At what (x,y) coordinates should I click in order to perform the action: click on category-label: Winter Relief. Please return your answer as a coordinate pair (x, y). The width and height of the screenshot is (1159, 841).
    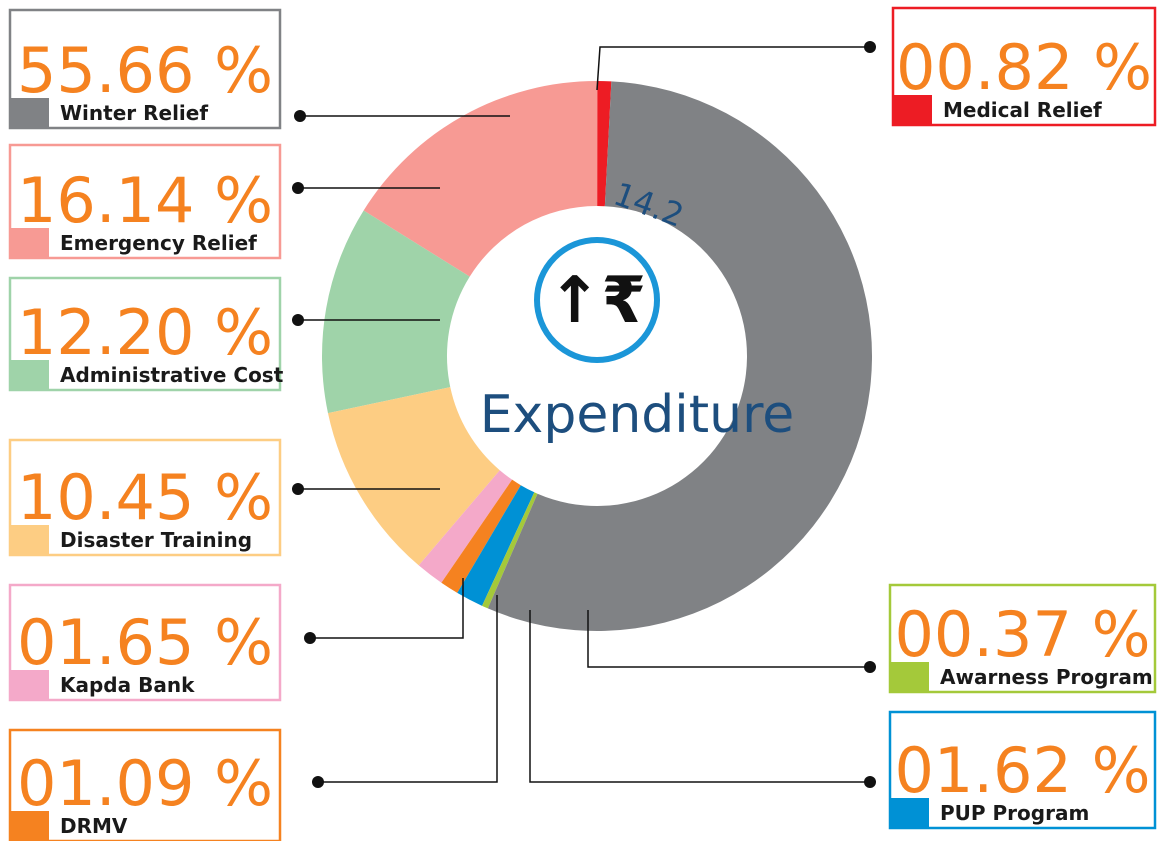
    Looking at the image, I should click on (134, 113).